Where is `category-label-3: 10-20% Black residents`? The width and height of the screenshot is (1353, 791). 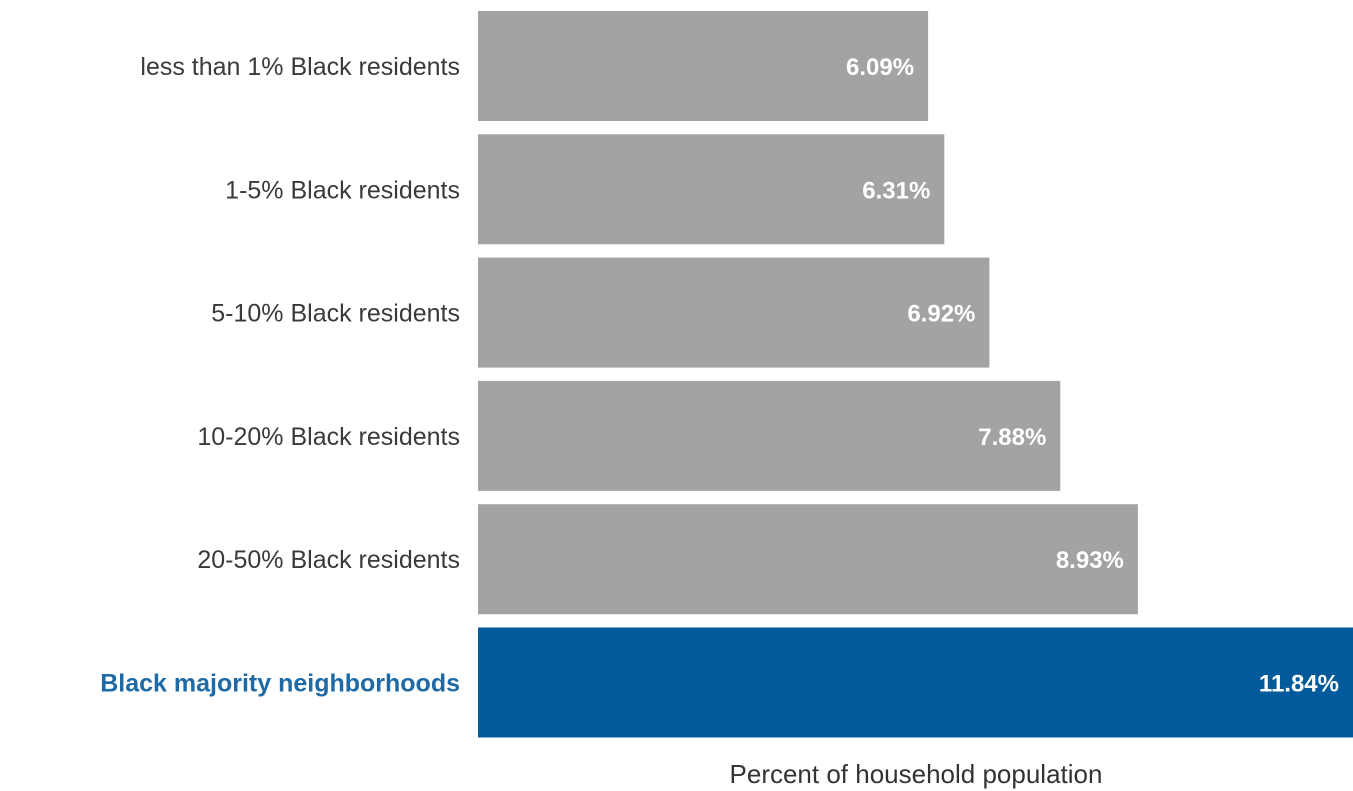 category-label-3: 10-20% Black residents is located at coordinates (328, 437).